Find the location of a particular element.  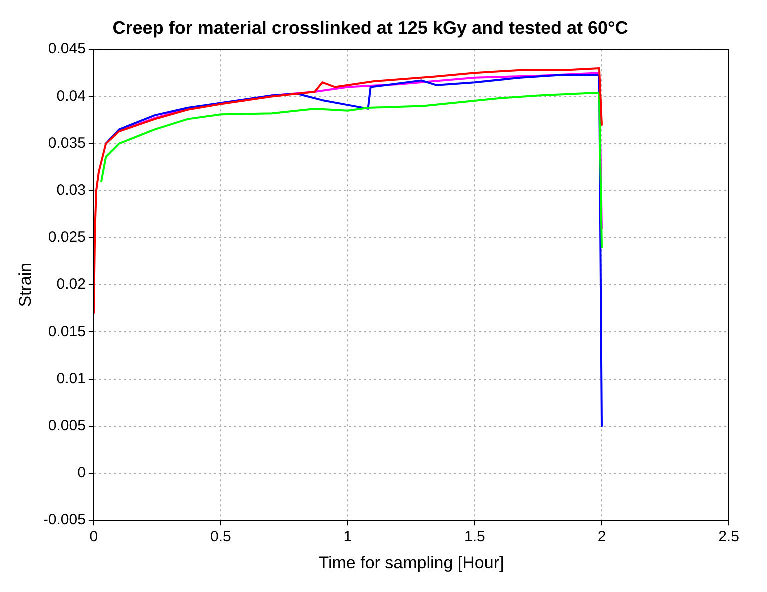

y-tick-label: 0.015 is located at coordinates (67, 331).